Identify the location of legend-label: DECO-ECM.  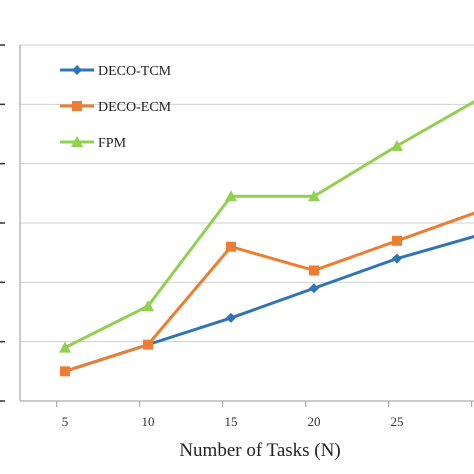
(135, 107).